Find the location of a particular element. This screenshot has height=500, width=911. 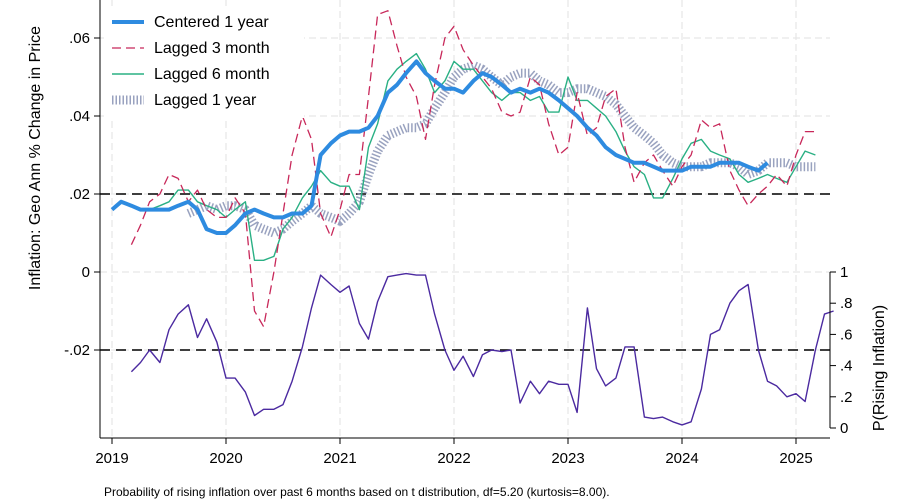

legend-label: Centered 1 year is located at coordinates (211, 22).